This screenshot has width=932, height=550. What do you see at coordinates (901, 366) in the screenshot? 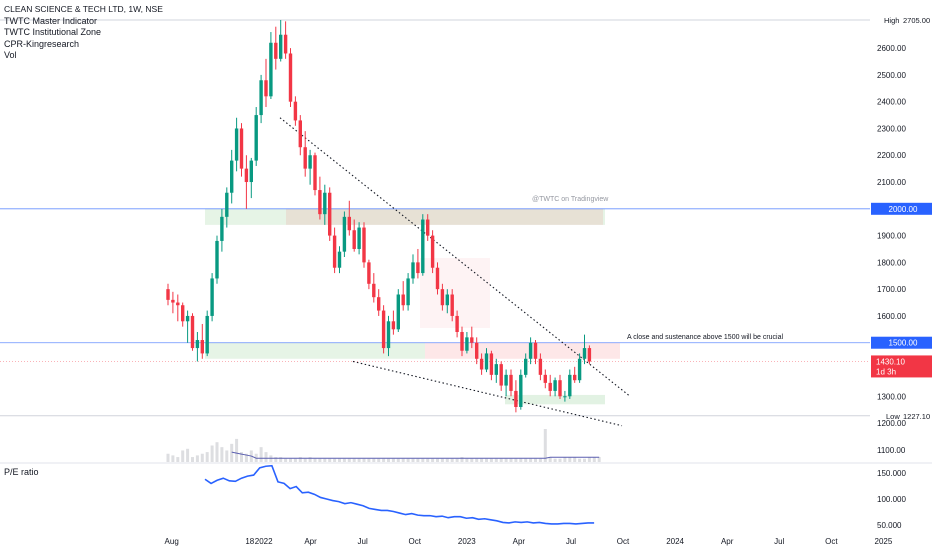
I see `current-price-box` at bounding box center [901, 366].